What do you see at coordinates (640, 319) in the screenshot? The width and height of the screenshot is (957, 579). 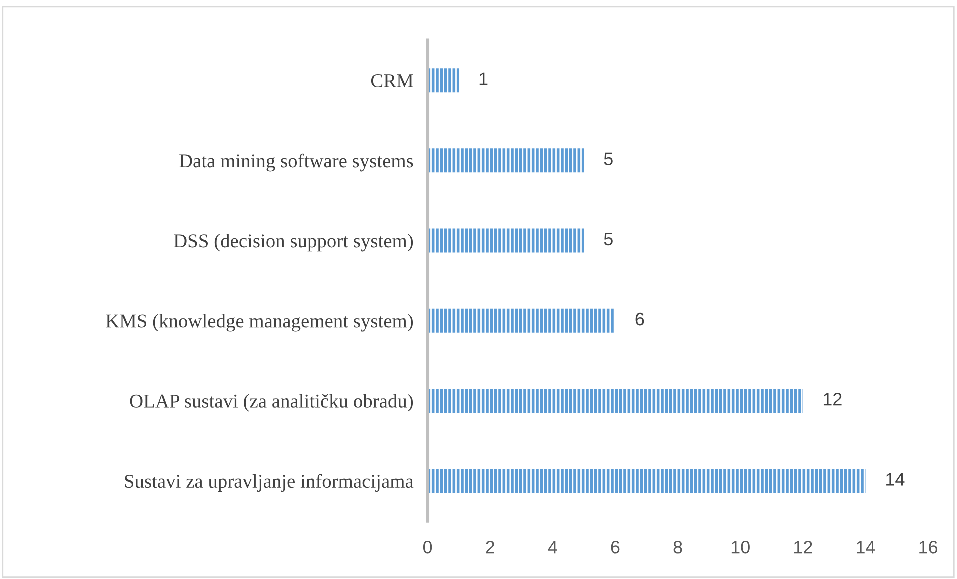 I see `data-label: 6` at bounding box center [640, 319].